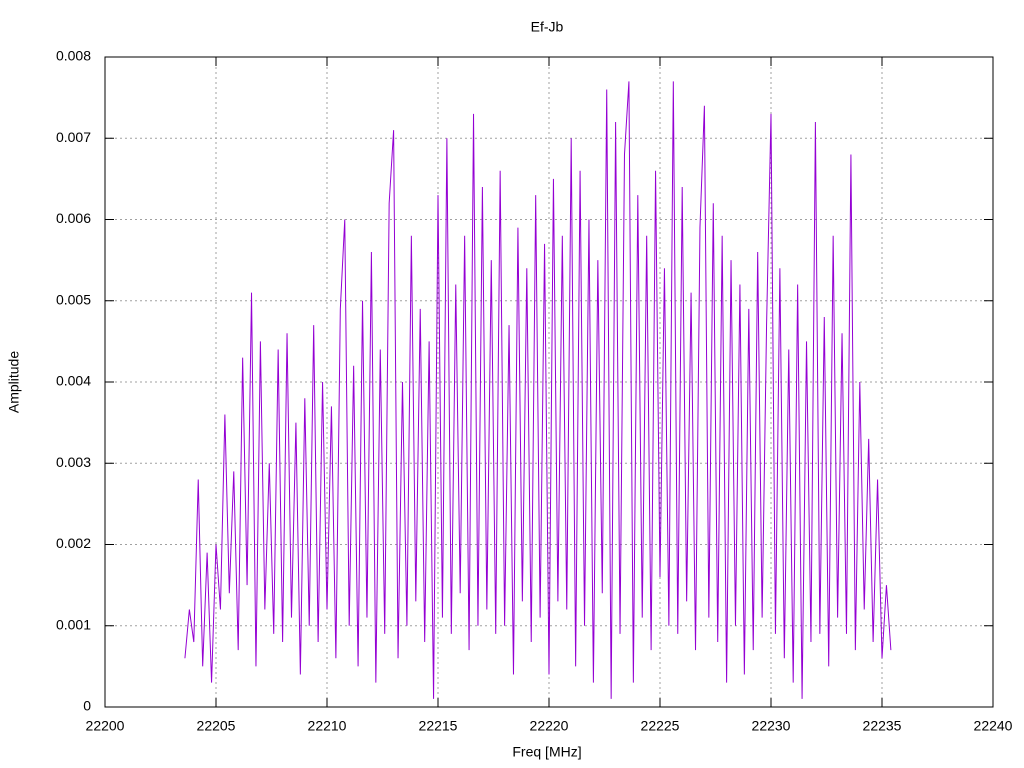  Describe the element at coordinates (73, 56) in the screenshot. I see `y-tick-label: 0.008` at that location.